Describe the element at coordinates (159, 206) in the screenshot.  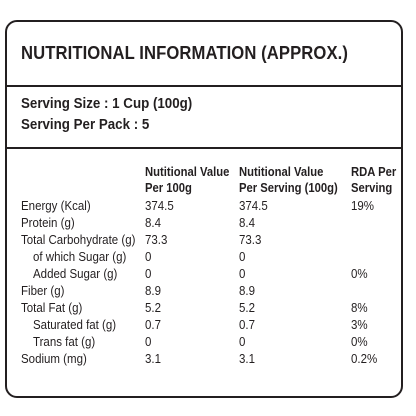
I see `value-per-100g: 374.5` at that location.